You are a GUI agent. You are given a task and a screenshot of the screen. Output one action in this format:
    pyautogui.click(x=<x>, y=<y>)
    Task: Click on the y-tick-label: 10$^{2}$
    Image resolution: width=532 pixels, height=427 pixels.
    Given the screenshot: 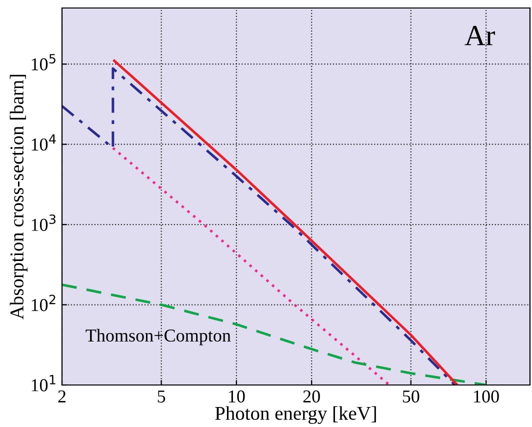 What is the action you would take?
    pyautogui.click(x=44, y=303)
    